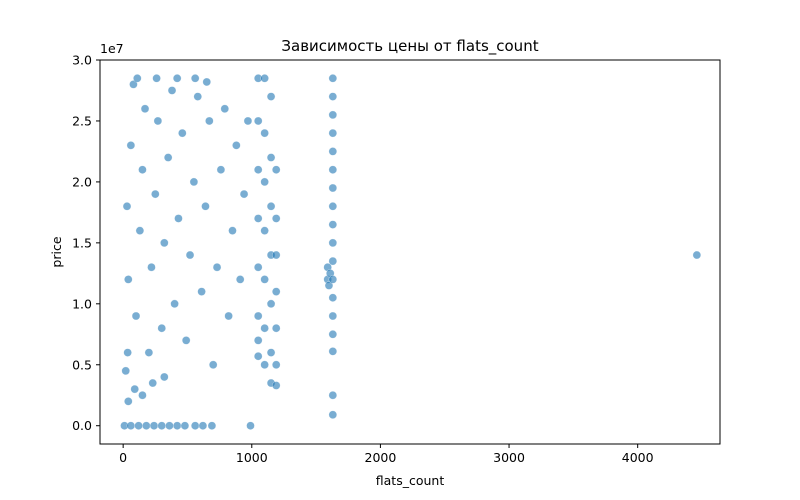  What do you see at coordinates (82, 425) in the screenshot?
I see `y-tick-label: 0.0` at bounding box center [82, 425].